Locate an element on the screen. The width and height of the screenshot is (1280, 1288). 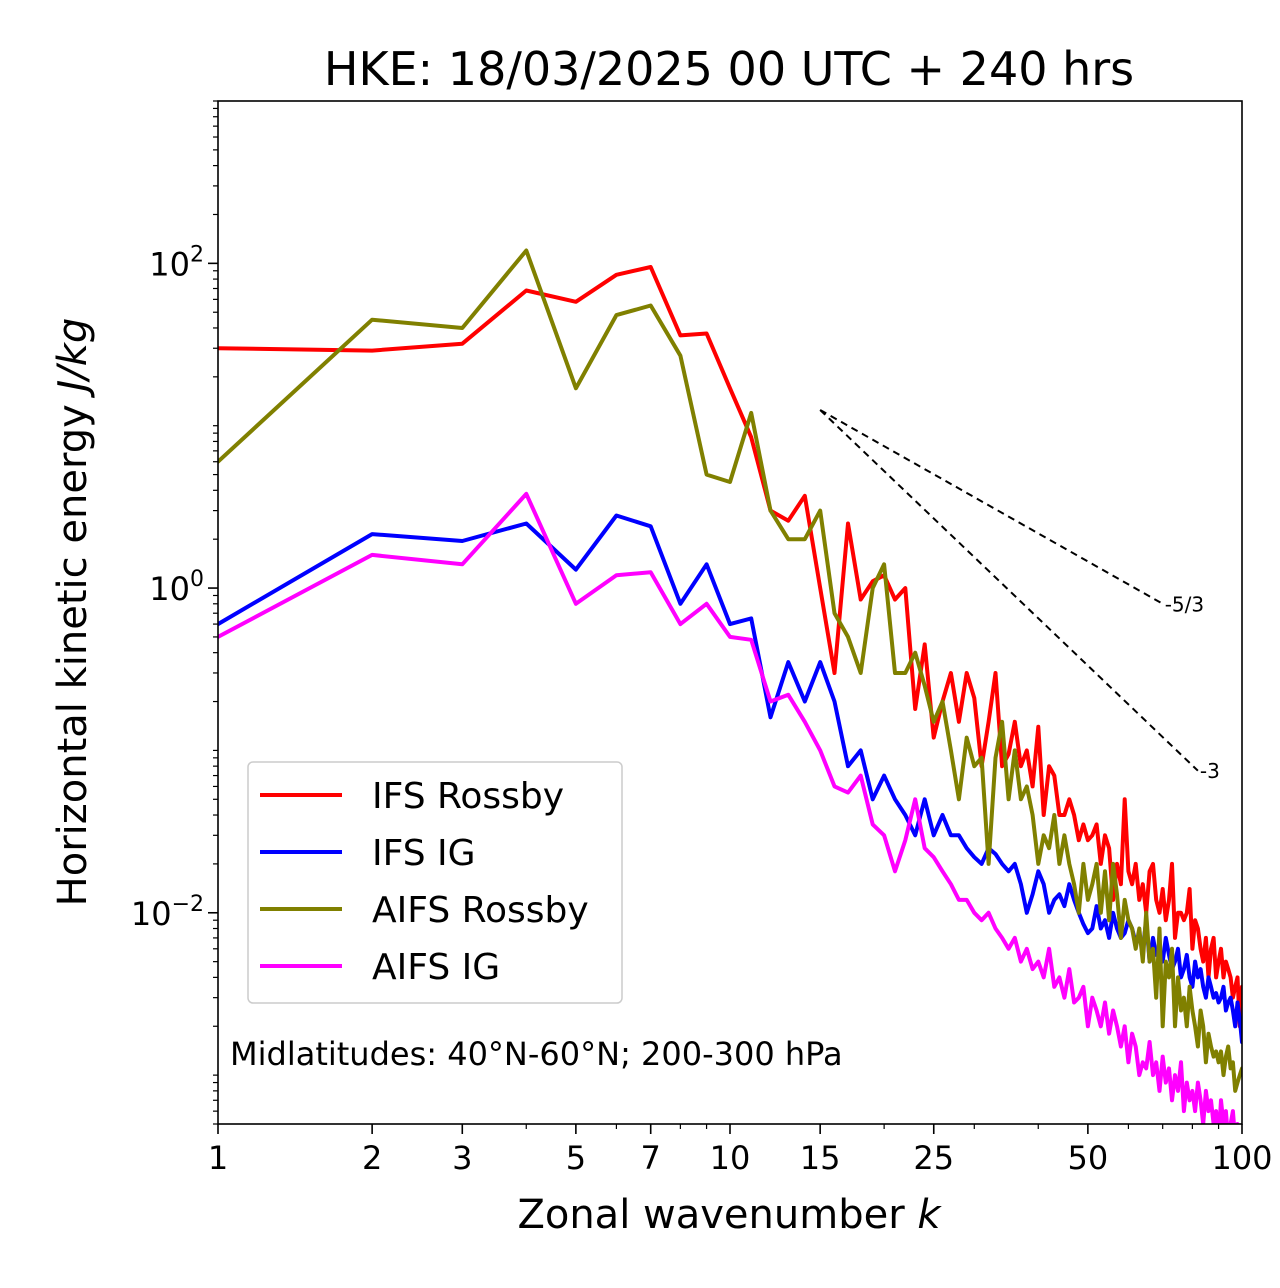
reference-slopes: -5/3 -3 is located at coordinates (1019, 596).